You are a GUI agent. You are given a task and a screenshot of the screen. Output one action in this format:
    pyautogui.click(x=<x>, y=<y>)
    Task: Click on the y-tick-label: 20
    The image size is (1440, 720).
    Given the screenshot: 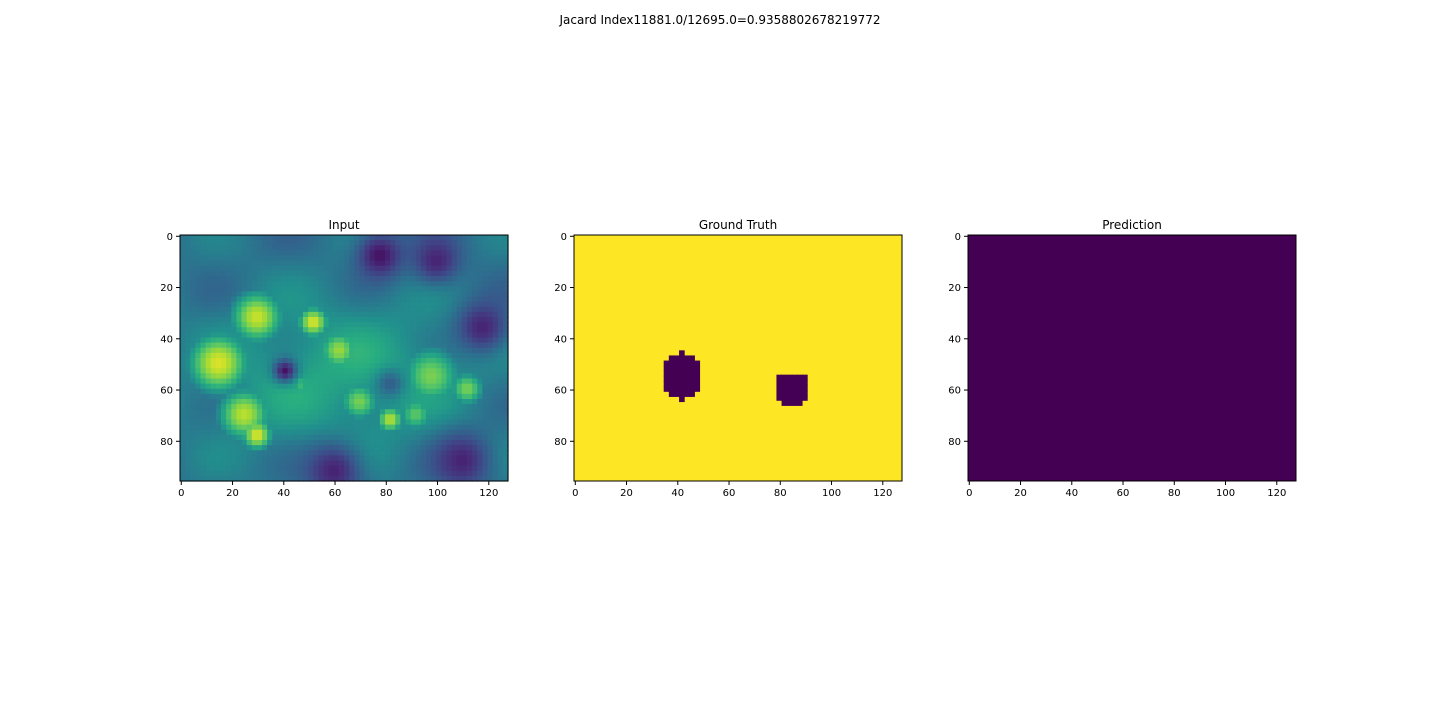 What is the action you would take?
    pyautogui.click(x=166, y=288)
    